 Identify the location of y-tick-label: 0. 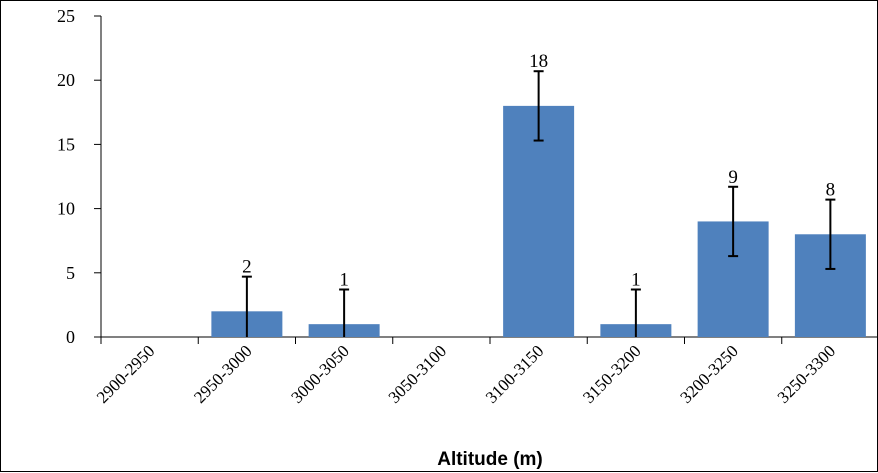
(70, 337).